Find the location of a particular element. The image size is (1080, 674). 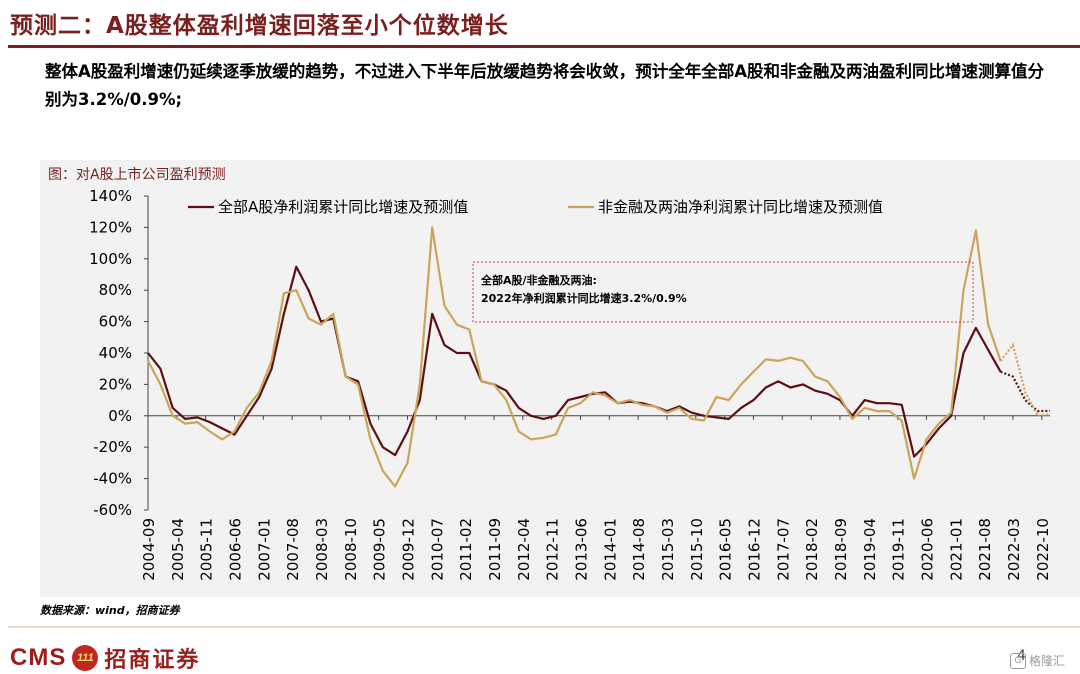

x-tick-label: 2009-05 is located at coordinates (380, 549).